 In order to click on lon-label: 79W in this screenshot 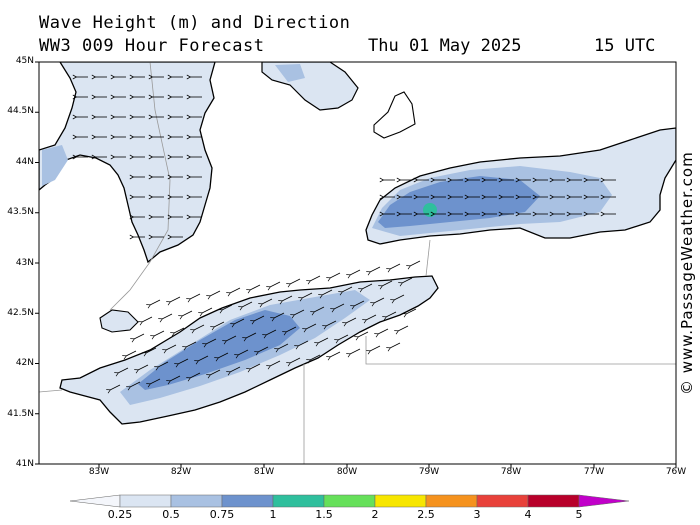, I will do `click(429, 472)`.